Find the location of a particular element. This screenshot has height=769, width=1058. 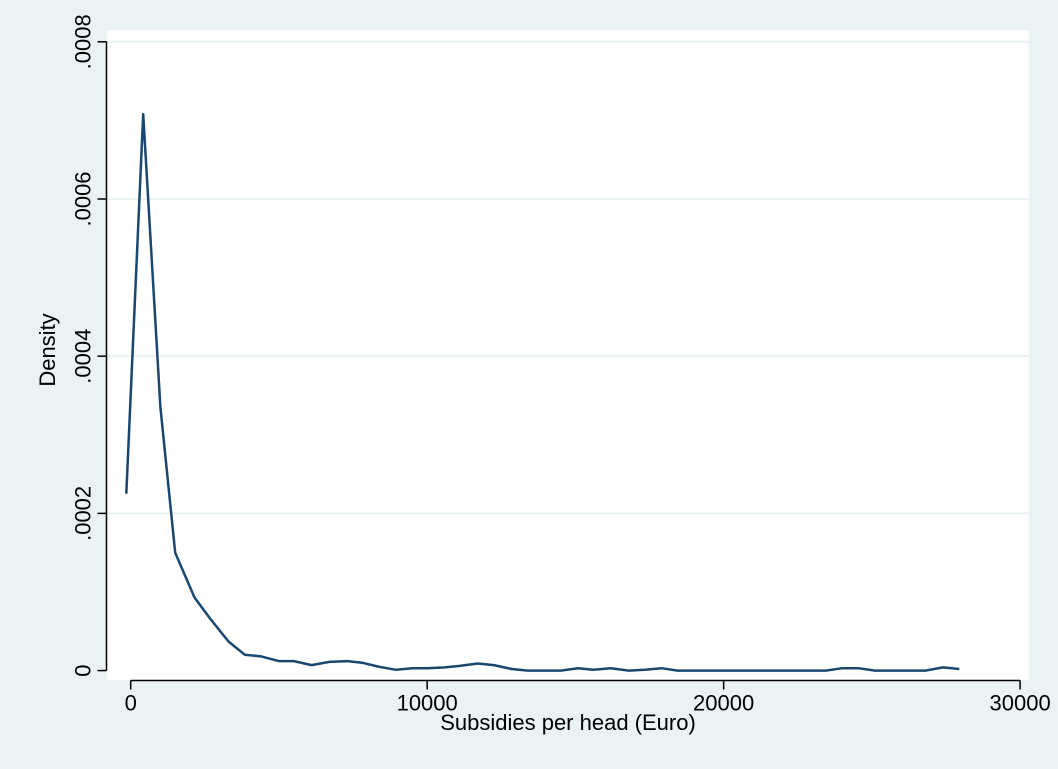

y-axis-title: Density is located at coordinates (47, 349).